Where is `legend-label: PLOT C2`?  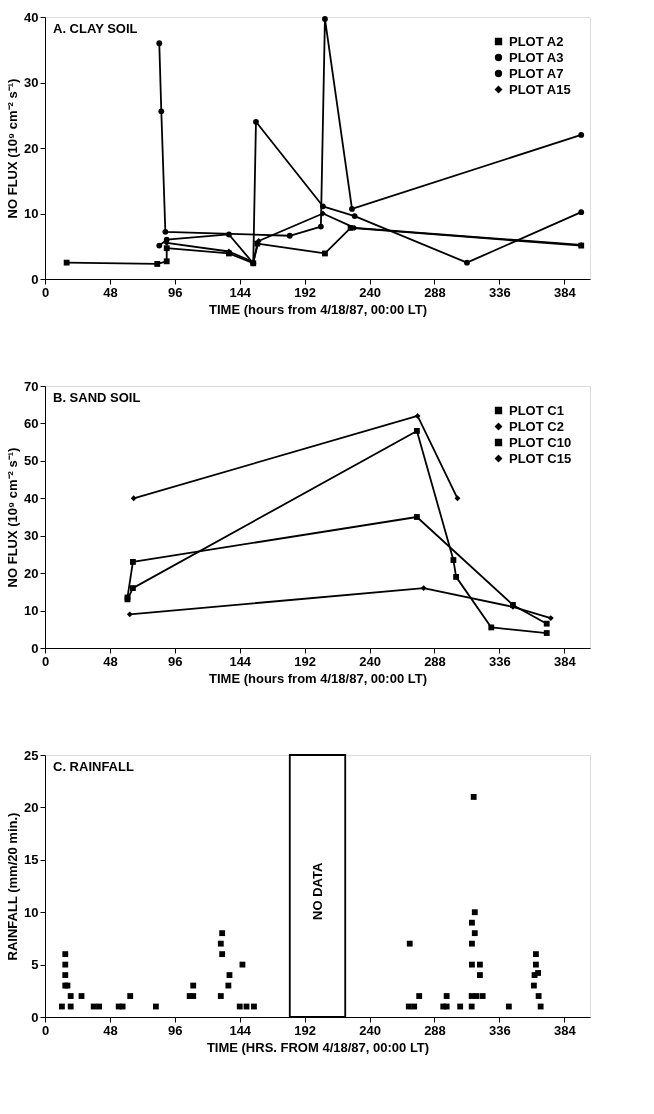
legend-label: PLOT C2 is located at coordinates (536, 426).